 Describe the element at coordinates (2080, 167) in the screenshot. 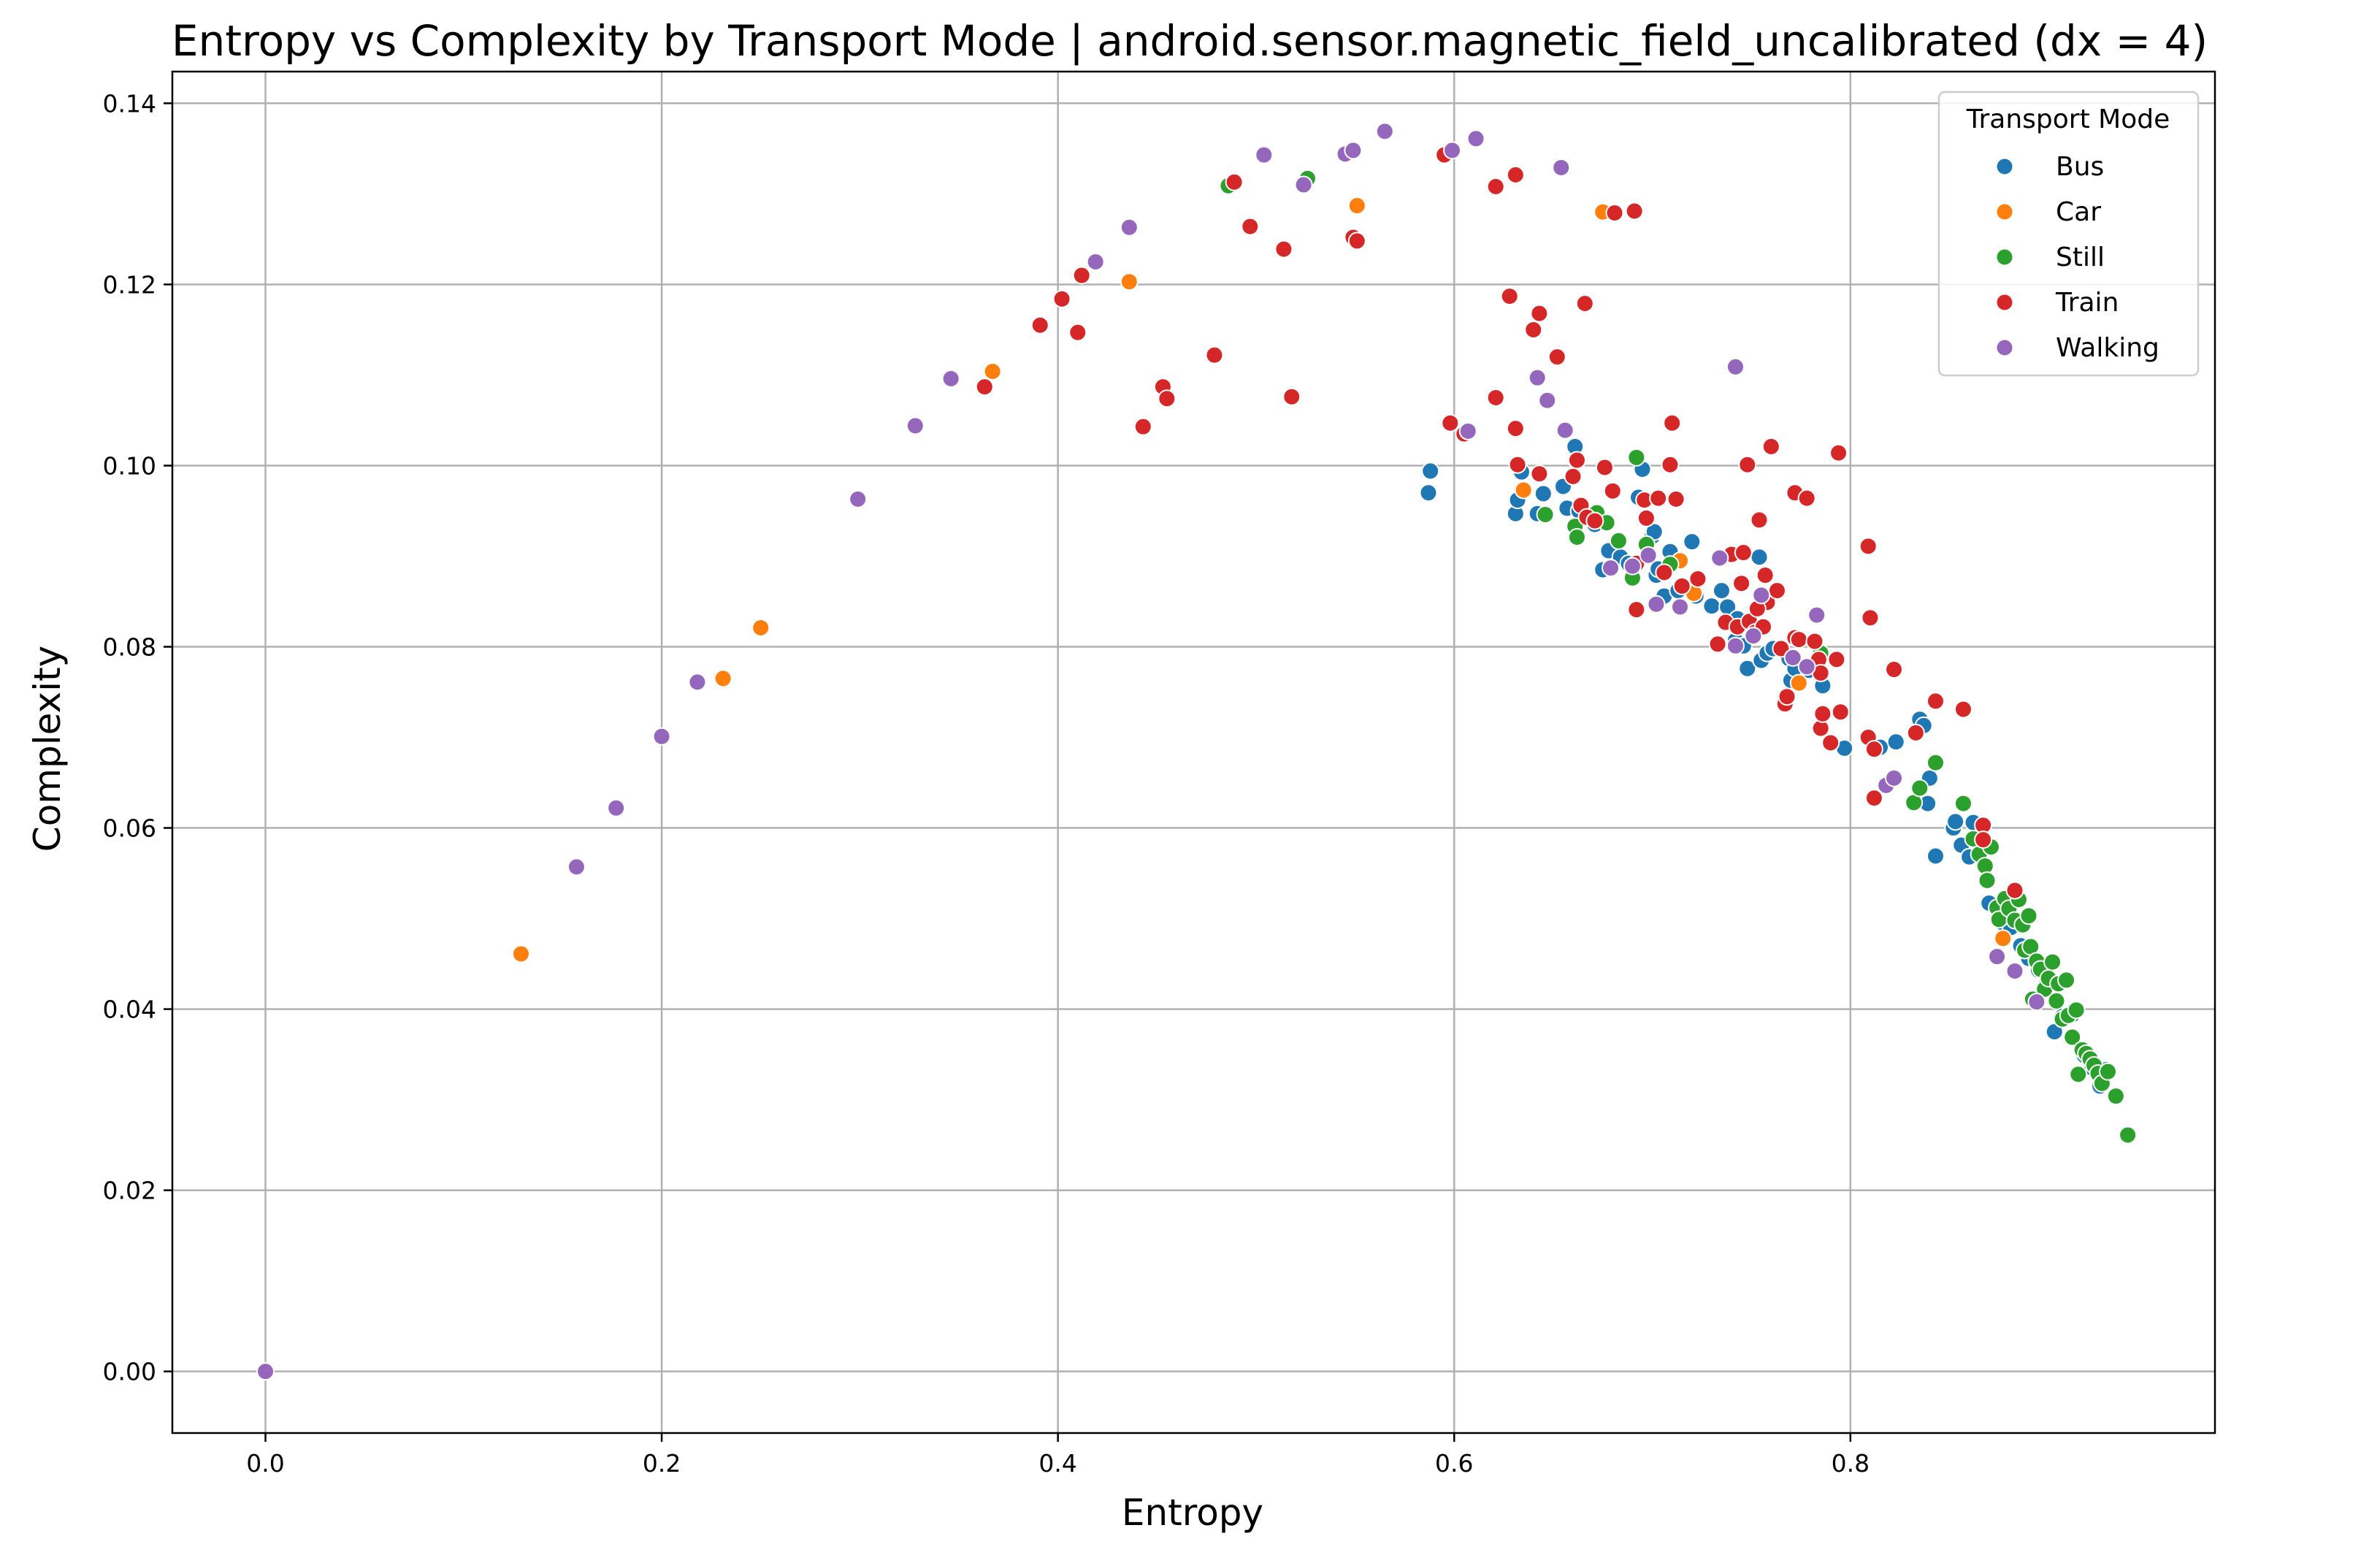

I see `legend-label: Bus` at that location.